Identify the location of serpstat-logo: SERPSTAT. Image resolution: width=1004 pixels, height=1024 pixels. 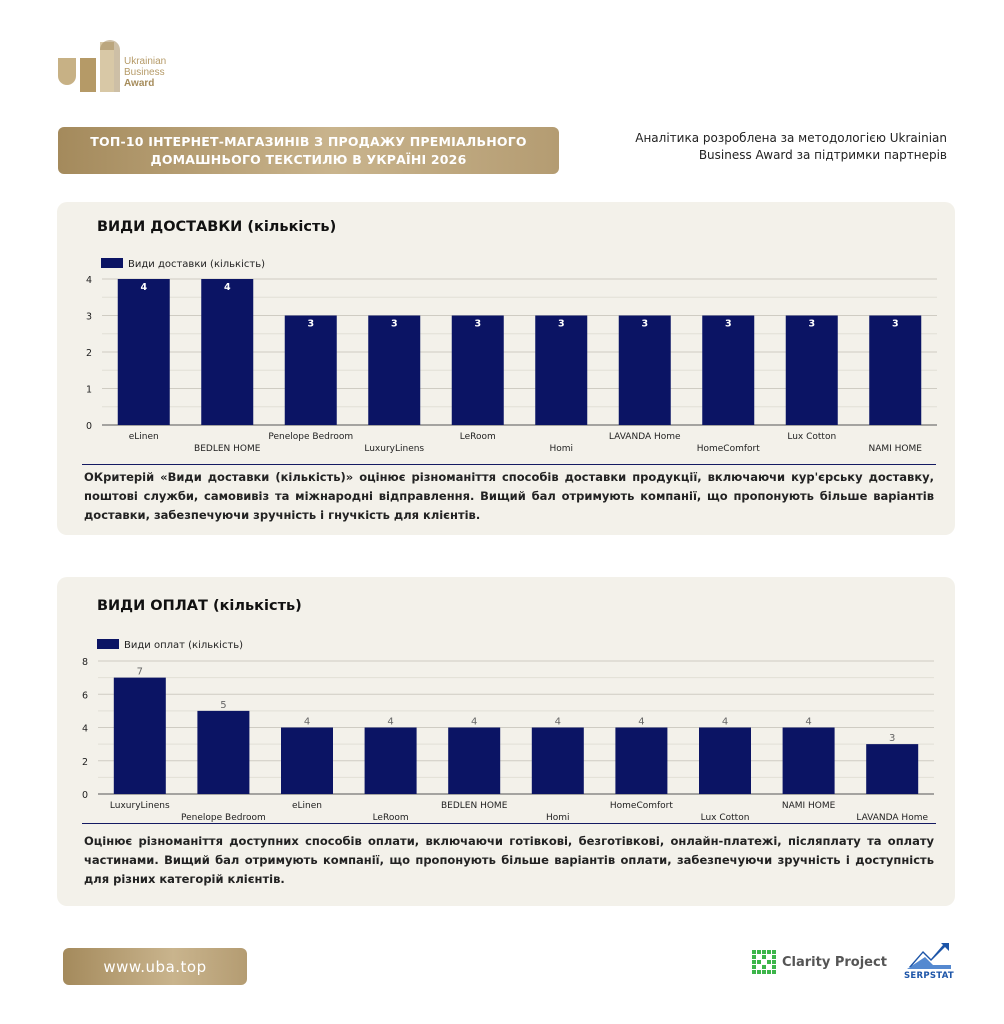
(929, 962).